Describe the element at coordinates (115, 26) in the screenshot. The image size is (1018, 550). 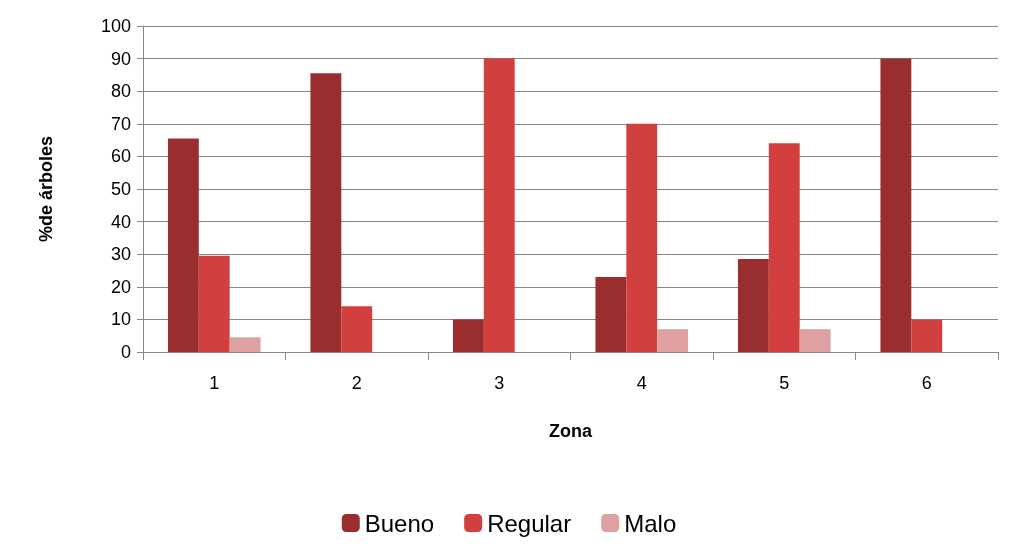
I see `y-tick-label: 100` at that location.